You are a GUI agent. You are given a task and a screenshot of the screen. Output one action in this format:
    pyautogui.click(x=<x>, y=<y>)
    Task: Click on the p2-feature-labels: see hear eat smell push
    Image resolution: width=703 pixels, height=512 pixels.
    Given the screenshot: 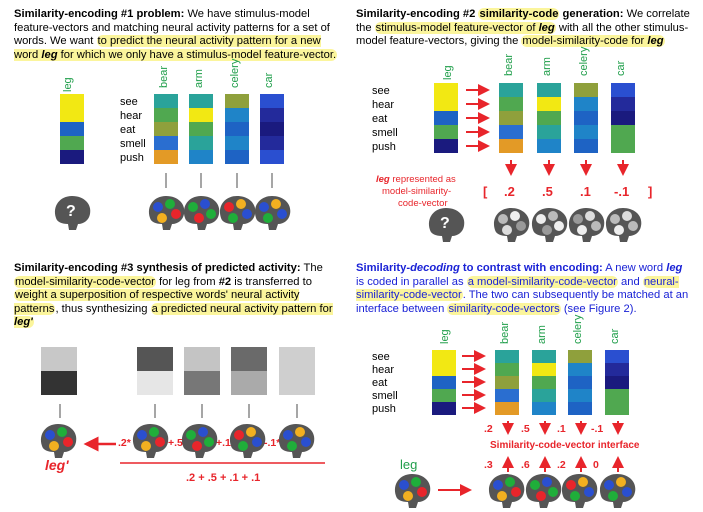 What is the action you would take?
    pyautogui.click(x=385, y=119)
    